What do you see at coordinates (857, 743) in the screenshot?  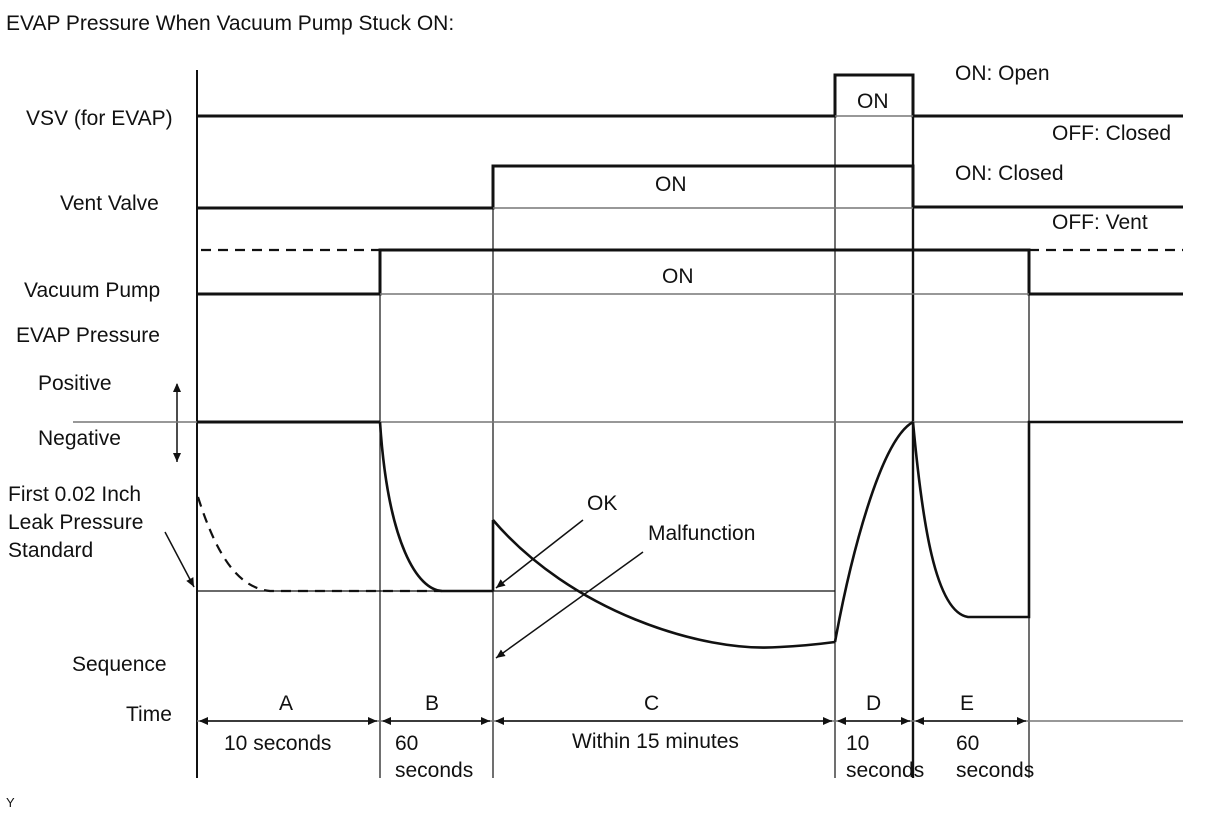 I see `time-d-line-1: 10` at bounding box center [857, 743].